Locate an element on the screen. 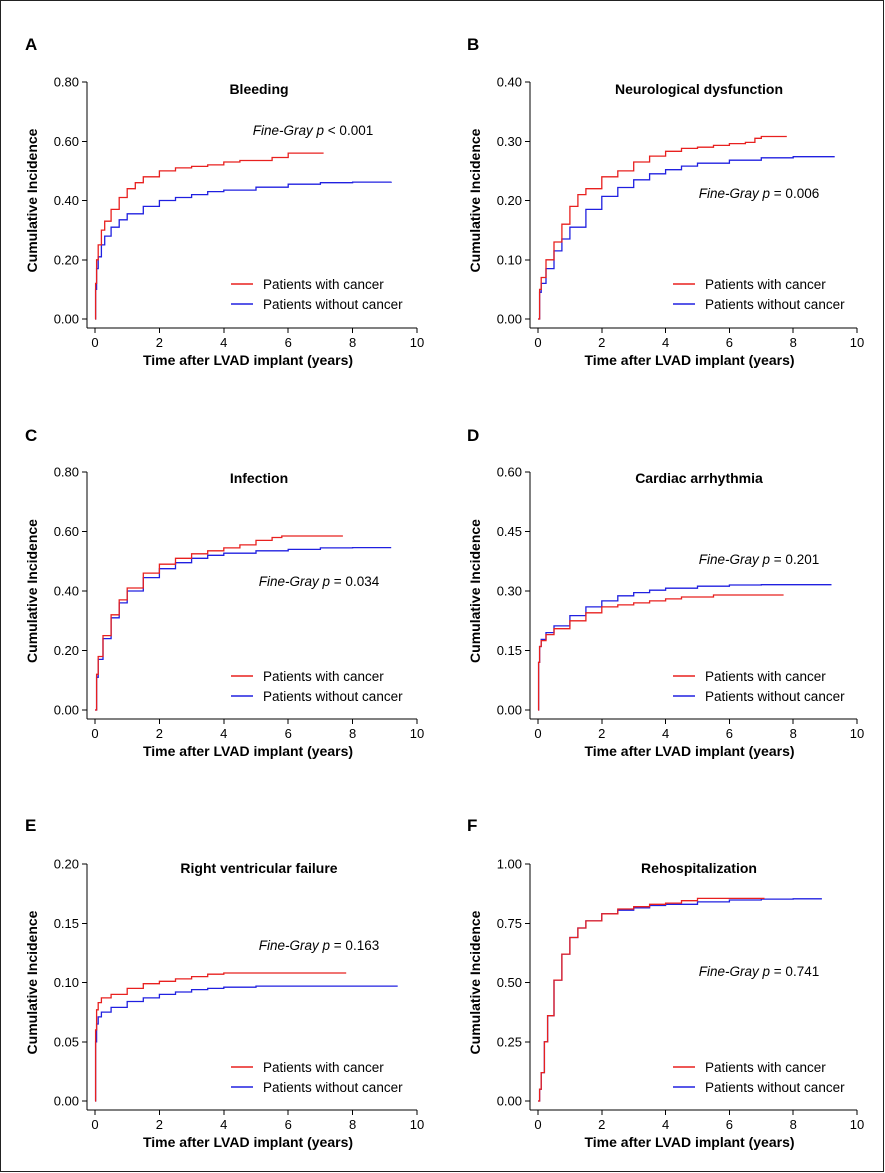 This screenshot has width=885, height=1173. y-tick-label: 0.75 is located at coordinates (509, 923).